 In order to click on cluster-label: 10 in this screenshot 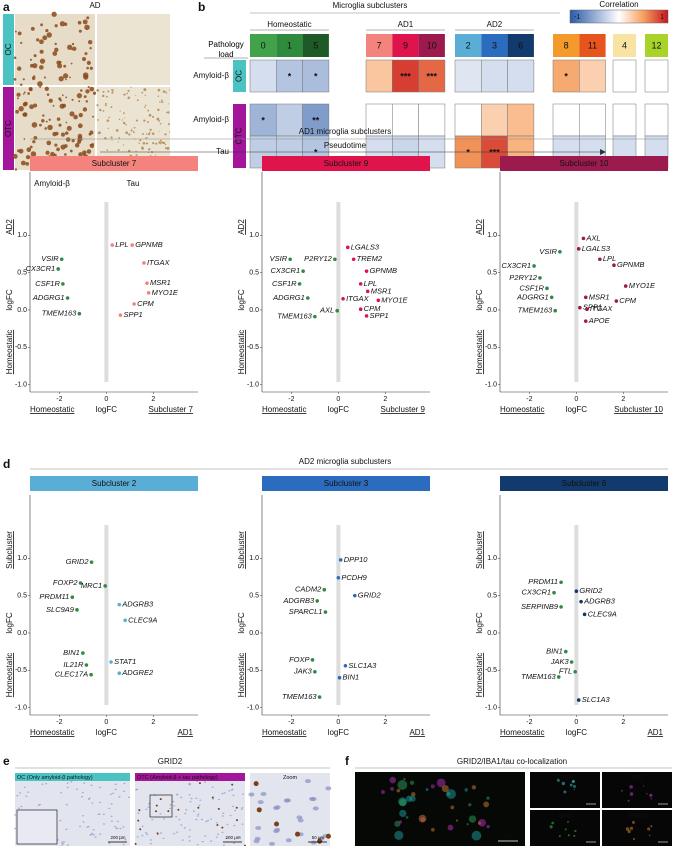, I will do `click(432, 45)`.